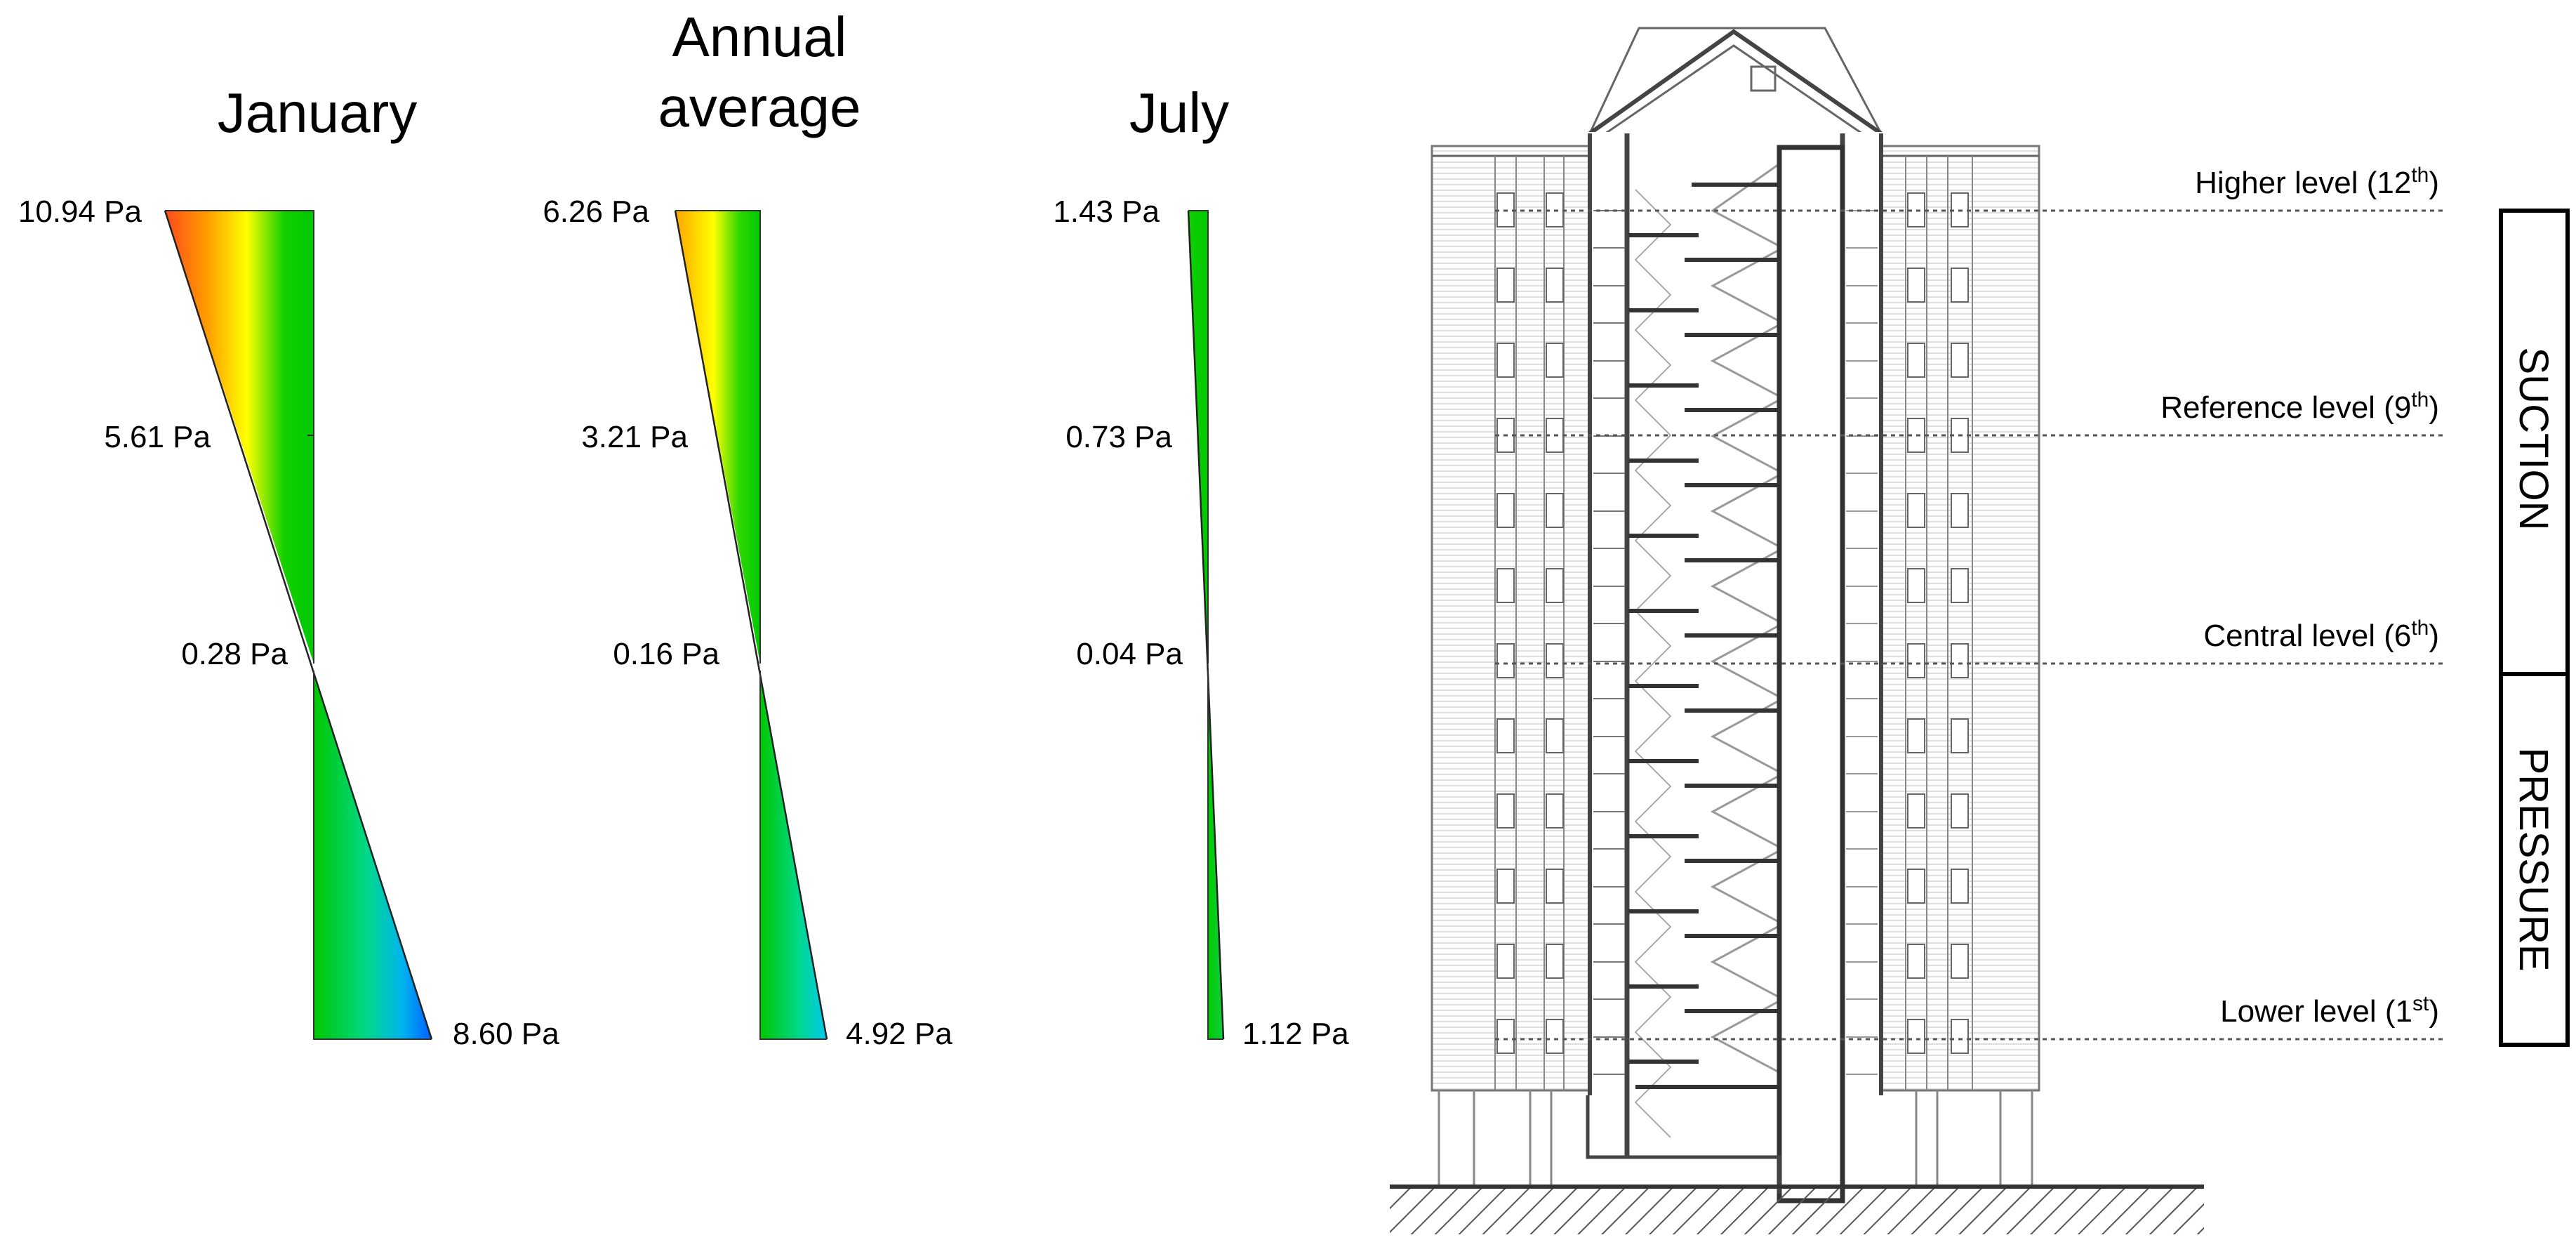  Describe the element at coordinates (2317, 182) in the screenshot. I see `higher-level-label: Higher level (12th)` at that location.